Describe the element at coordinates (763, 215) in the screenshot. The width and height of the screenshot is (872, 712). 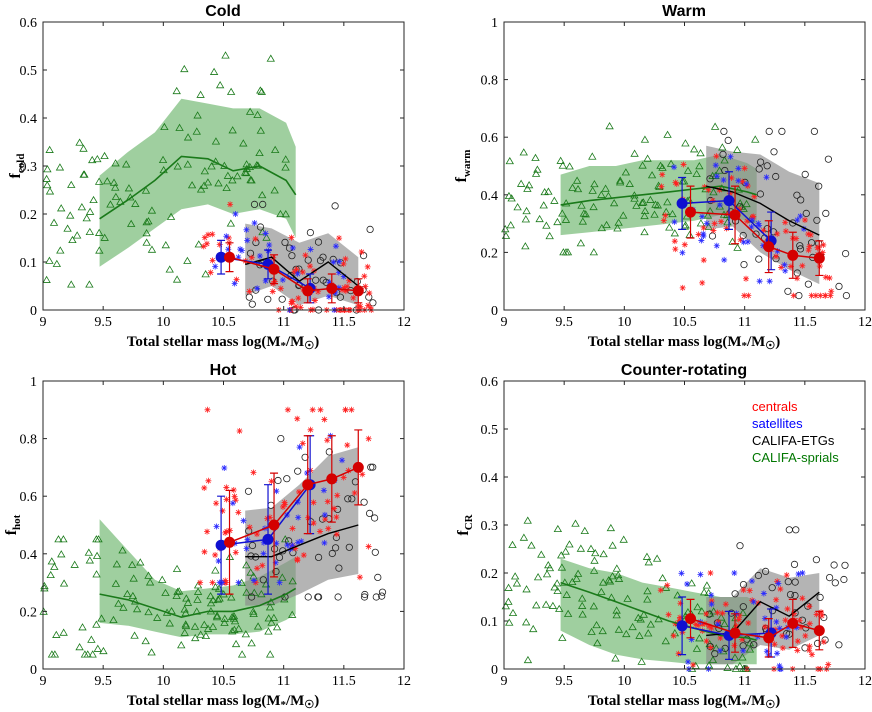
I see `etgs-band` at that location.